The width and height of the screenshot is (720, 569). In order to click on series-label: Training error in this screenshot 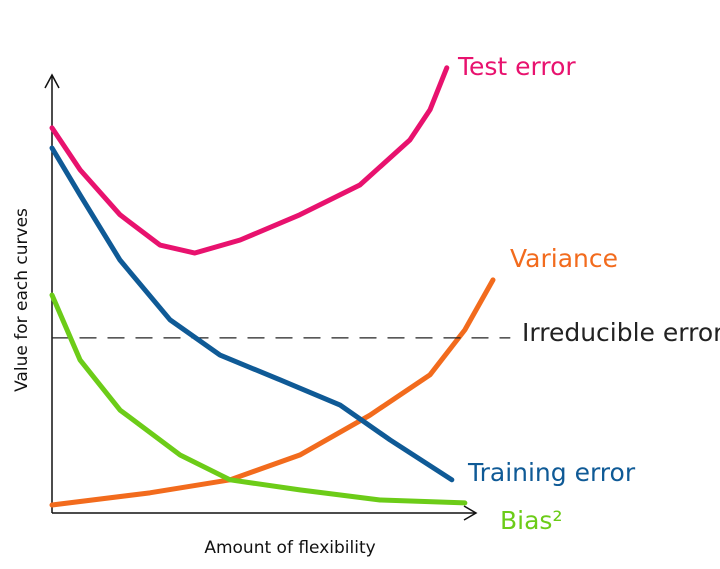, I will do `click(551, 472)`.